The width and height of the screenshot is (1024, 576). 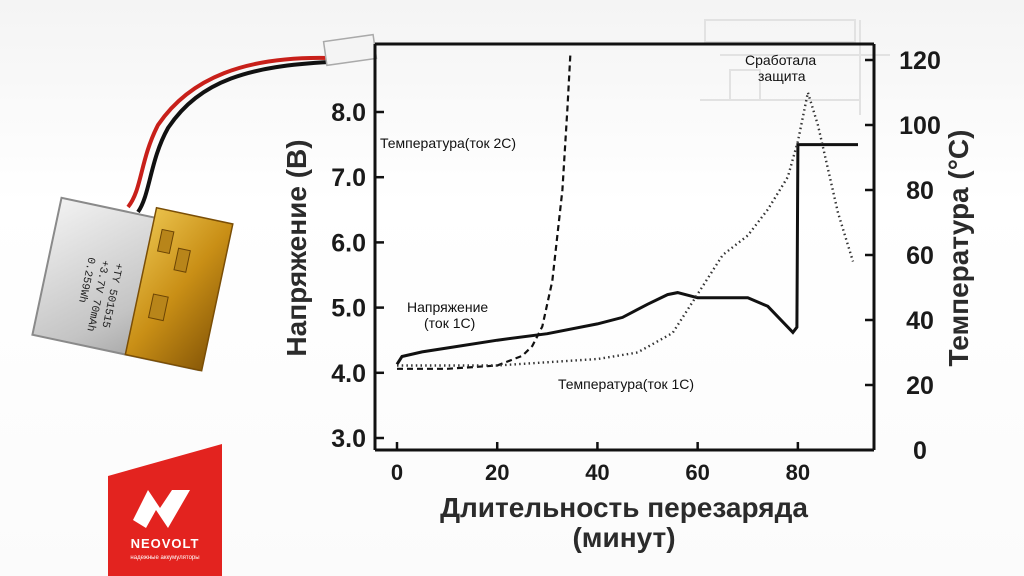 I want to click on neovolt-logo: NEOVOLT надежные аккумуляторы, so click(x=165, y=510).